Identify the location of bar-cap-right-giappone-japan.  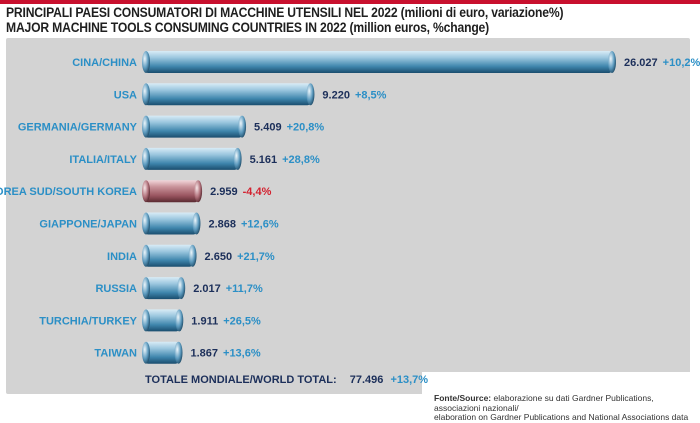
(196, 223).